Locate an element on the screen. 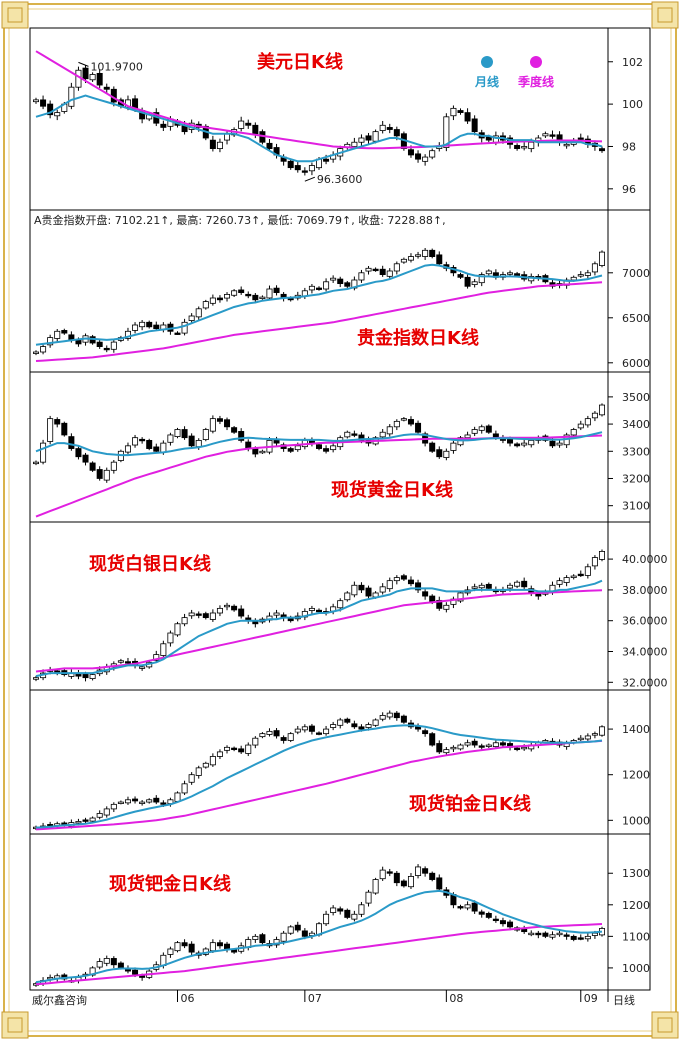 The height and width of the screenshot is (1040, 680). y-tick-label: 98 is located at coordinates (629, 146).